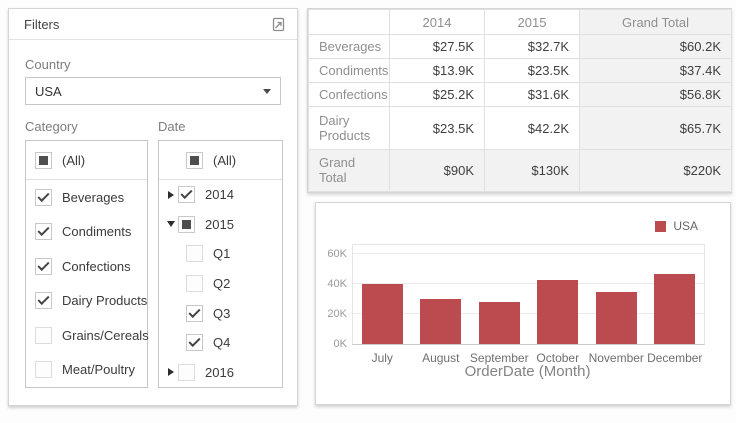 The height and width of the screenshot is (423, 736). Describe the element at coordinates (382, 314) in the screenshot. I see `bar-july` at that location.